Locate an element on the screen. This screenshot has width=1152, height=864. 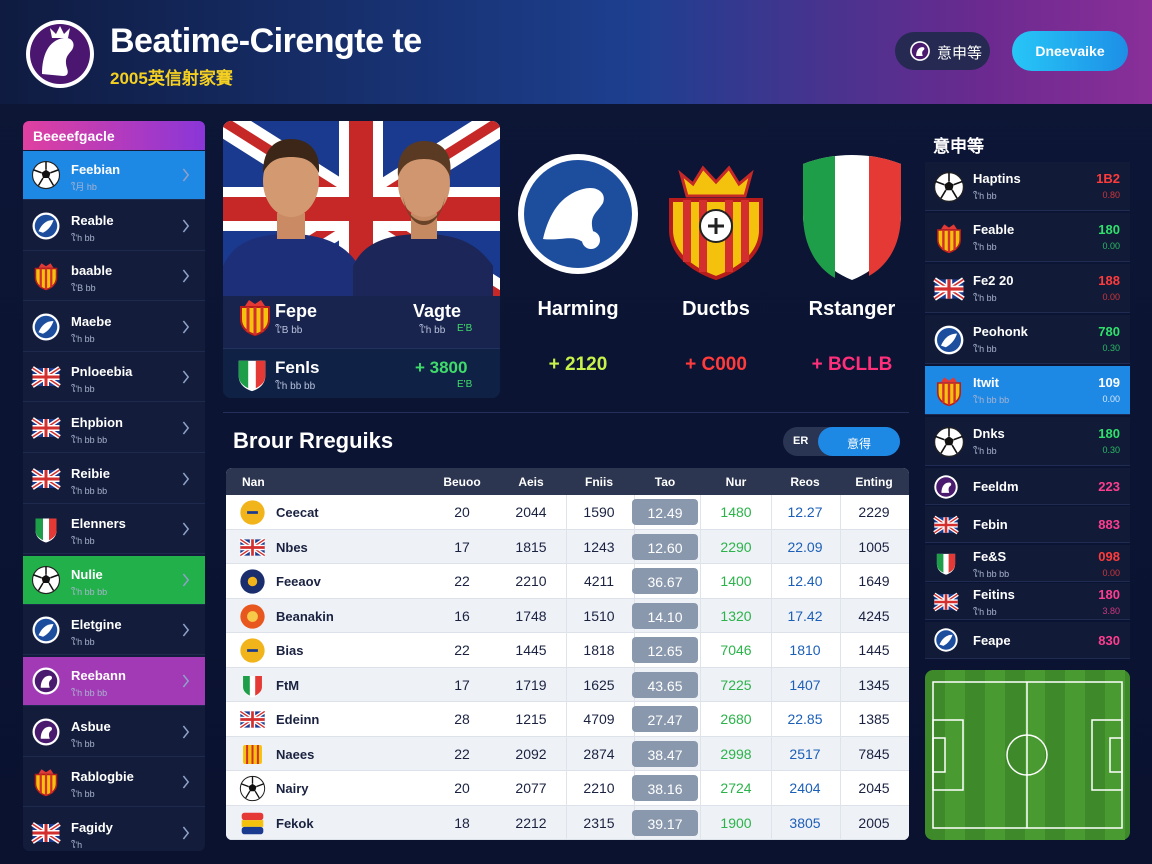
cell-pill: 36.67 is located at coordinates (665, 581).